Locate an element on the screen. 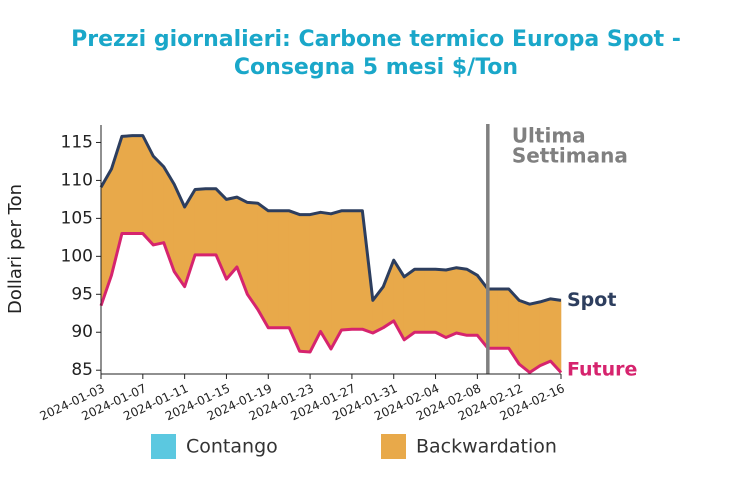  y-tick-label: 100 is located at coordinates (77, 256).